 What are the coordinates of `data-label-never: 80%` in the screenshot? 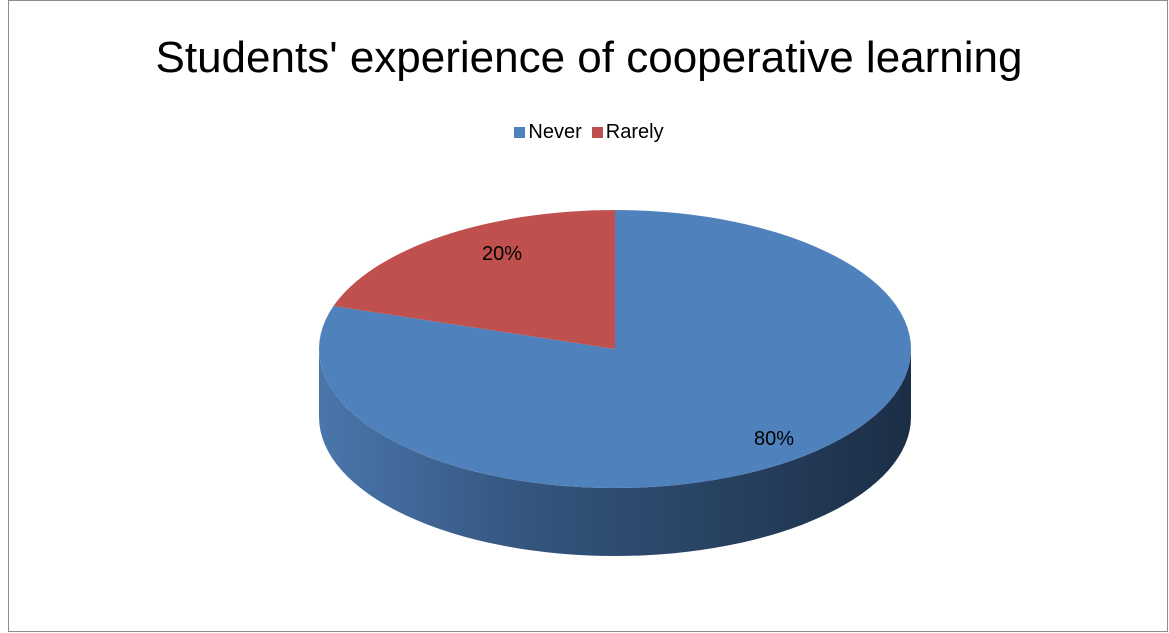 It's located at (774, 439).